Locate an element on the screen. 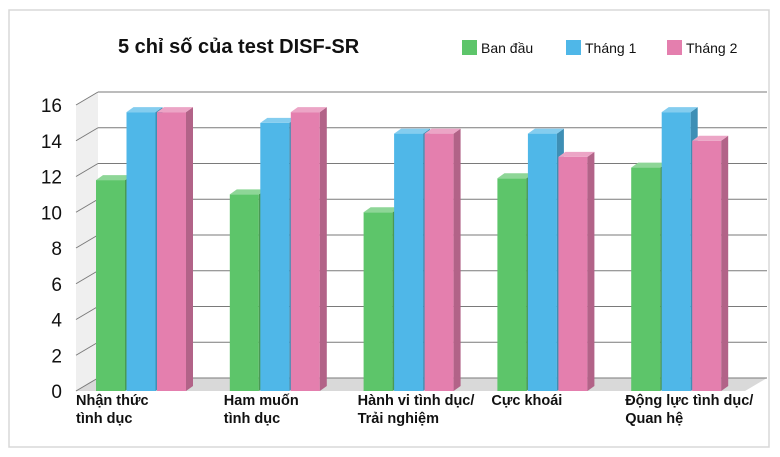 The height and width of the screenshot is (457, 780). y-tick-label: 12 is located at coordinates (51, 178).